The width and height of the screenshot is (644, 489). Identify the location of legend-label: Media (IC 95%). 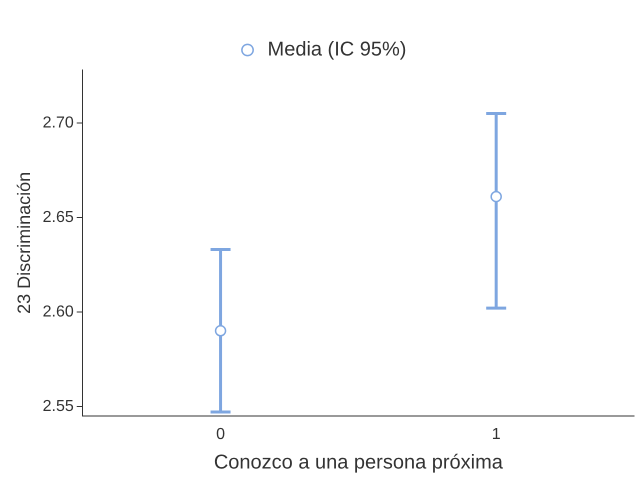
(337, 49).